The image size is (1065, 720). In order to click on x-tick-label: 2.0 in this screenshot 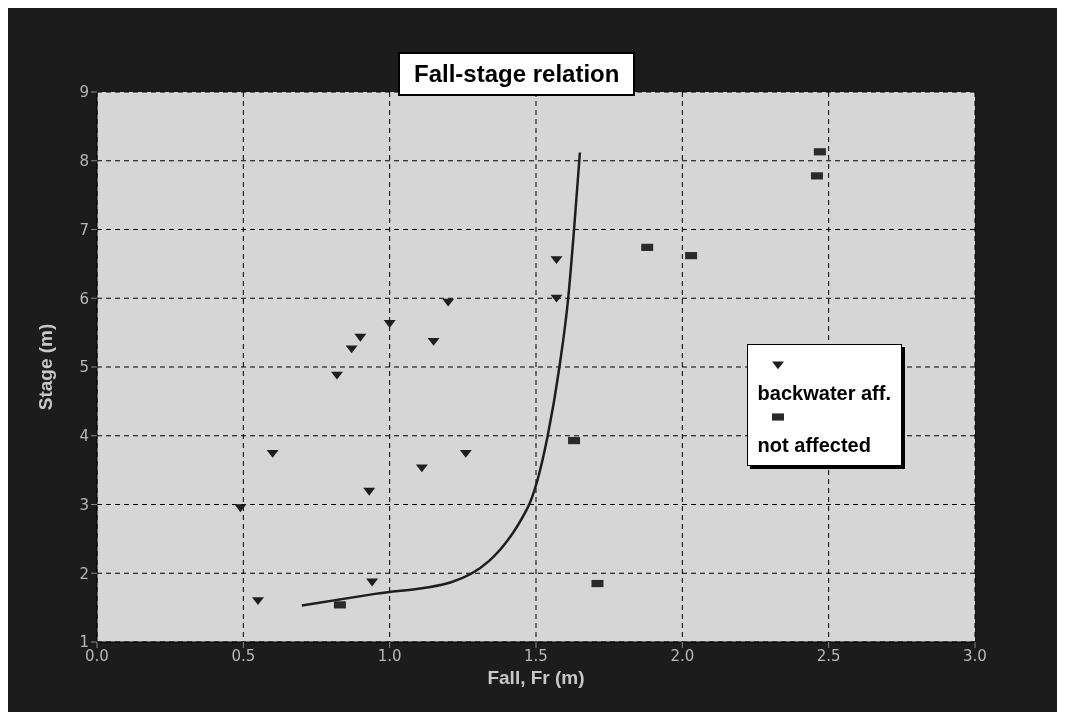, I will do `click(682, 655)`.